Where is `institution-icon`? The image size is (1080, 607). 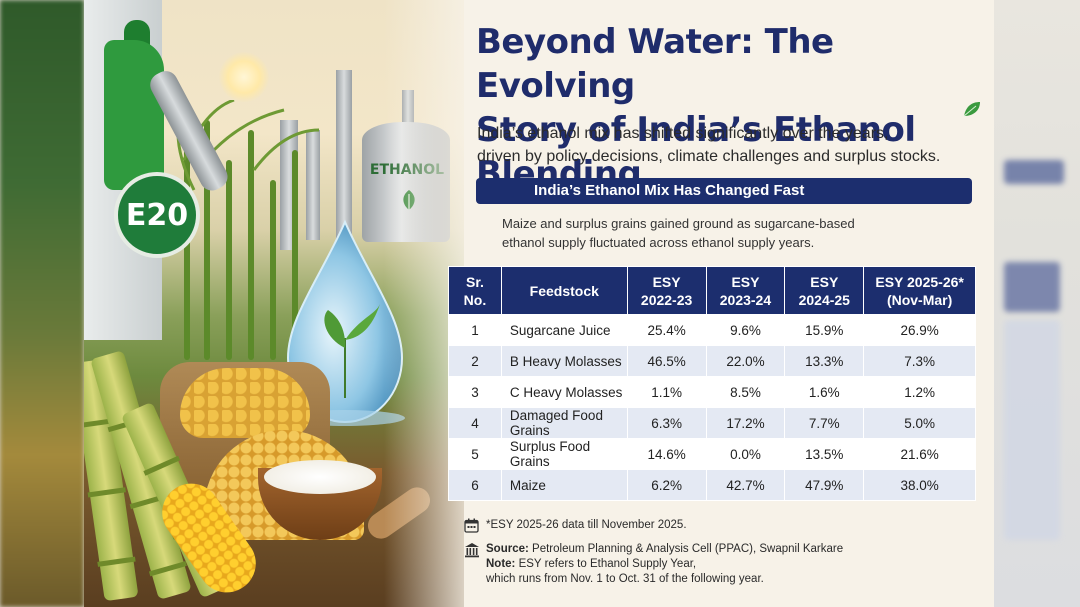
institution-icon is located at coordinates (472, 550).